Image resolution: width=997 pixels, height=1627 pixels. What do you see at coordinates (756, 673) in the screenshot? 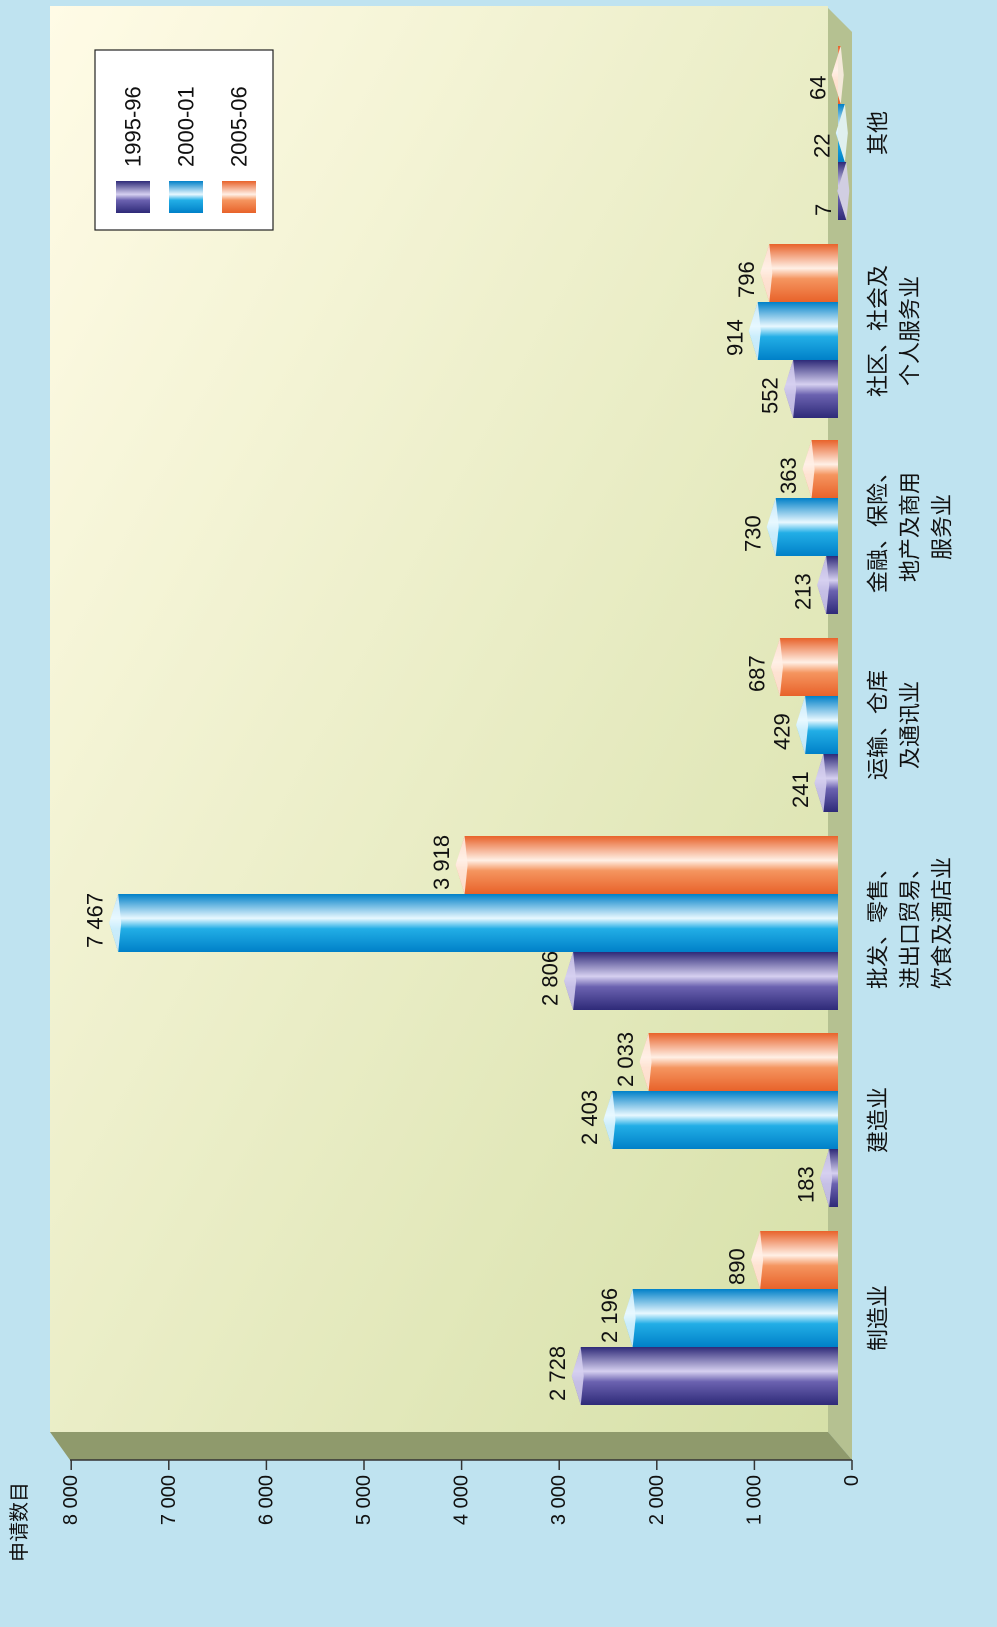
I see `data-label: 687` at bounding box center [756, 673].